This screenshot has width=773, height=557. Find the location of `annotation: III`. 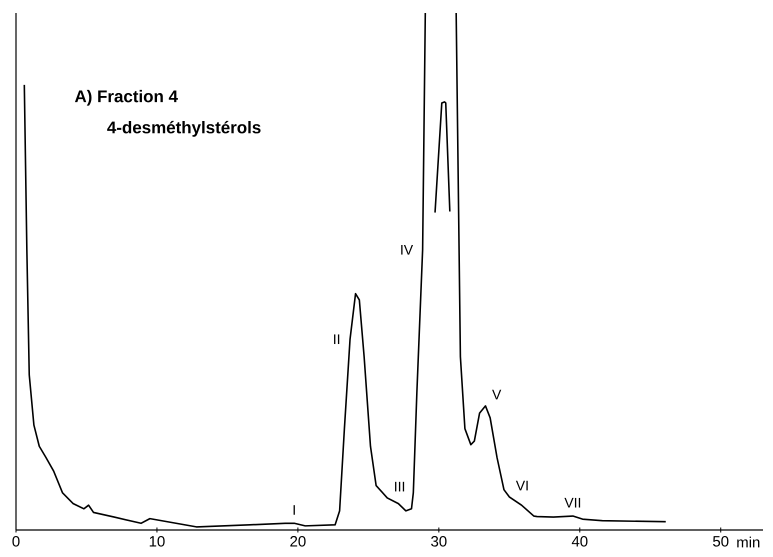

annotation: III is located at coordinates (399, 487).